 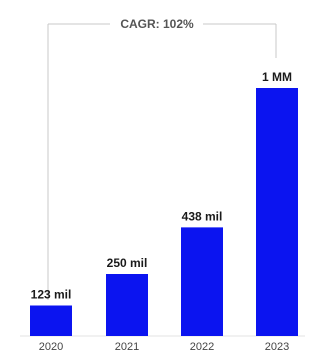 I want to click on cagr-annotation: CAGR: 102%, so click(x=157, y=24).